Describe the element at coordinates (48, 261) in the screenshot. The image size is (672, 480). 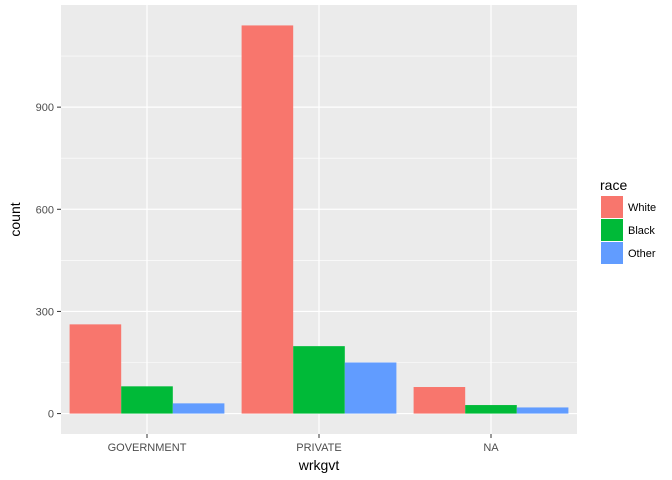
I see `y-axis: 0 300 600 900` at that location.